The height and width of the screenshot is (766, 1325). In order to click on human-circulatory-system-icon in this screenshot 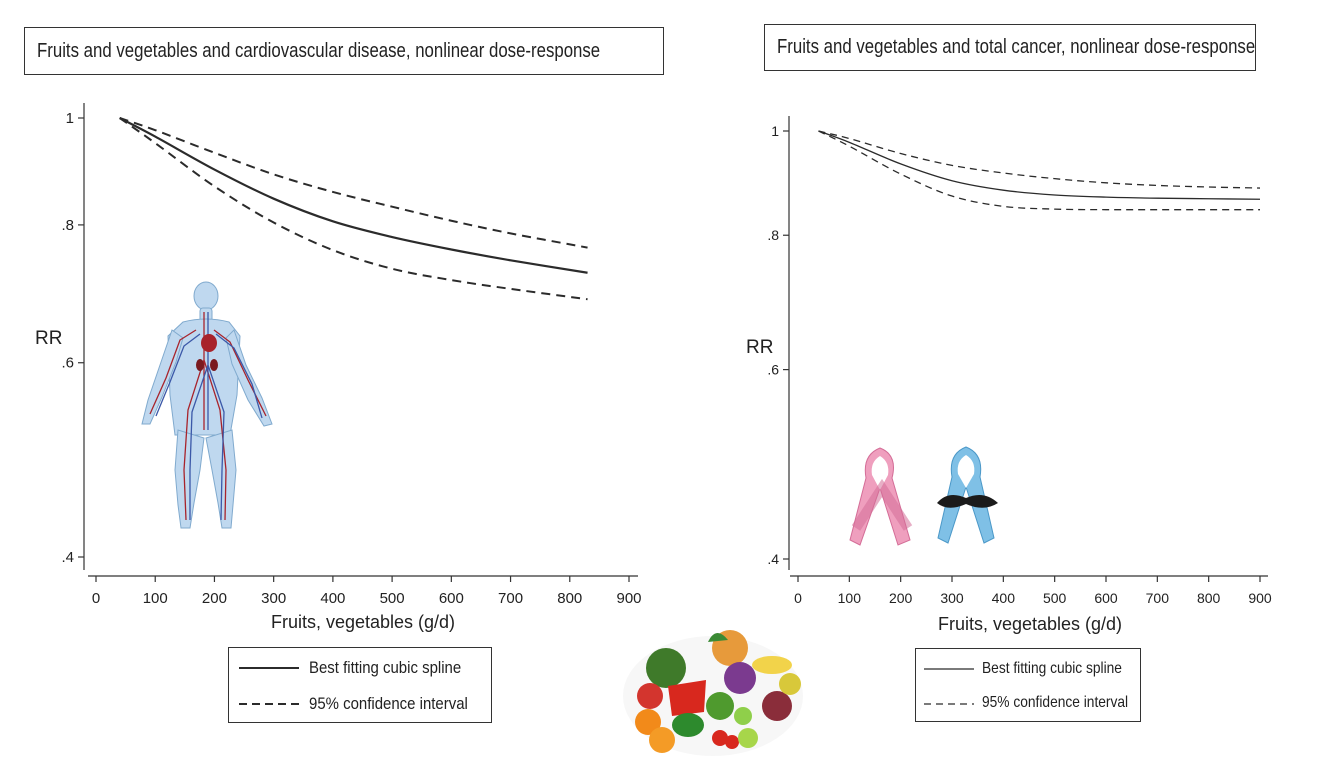, I will do `click(207, 405)`.